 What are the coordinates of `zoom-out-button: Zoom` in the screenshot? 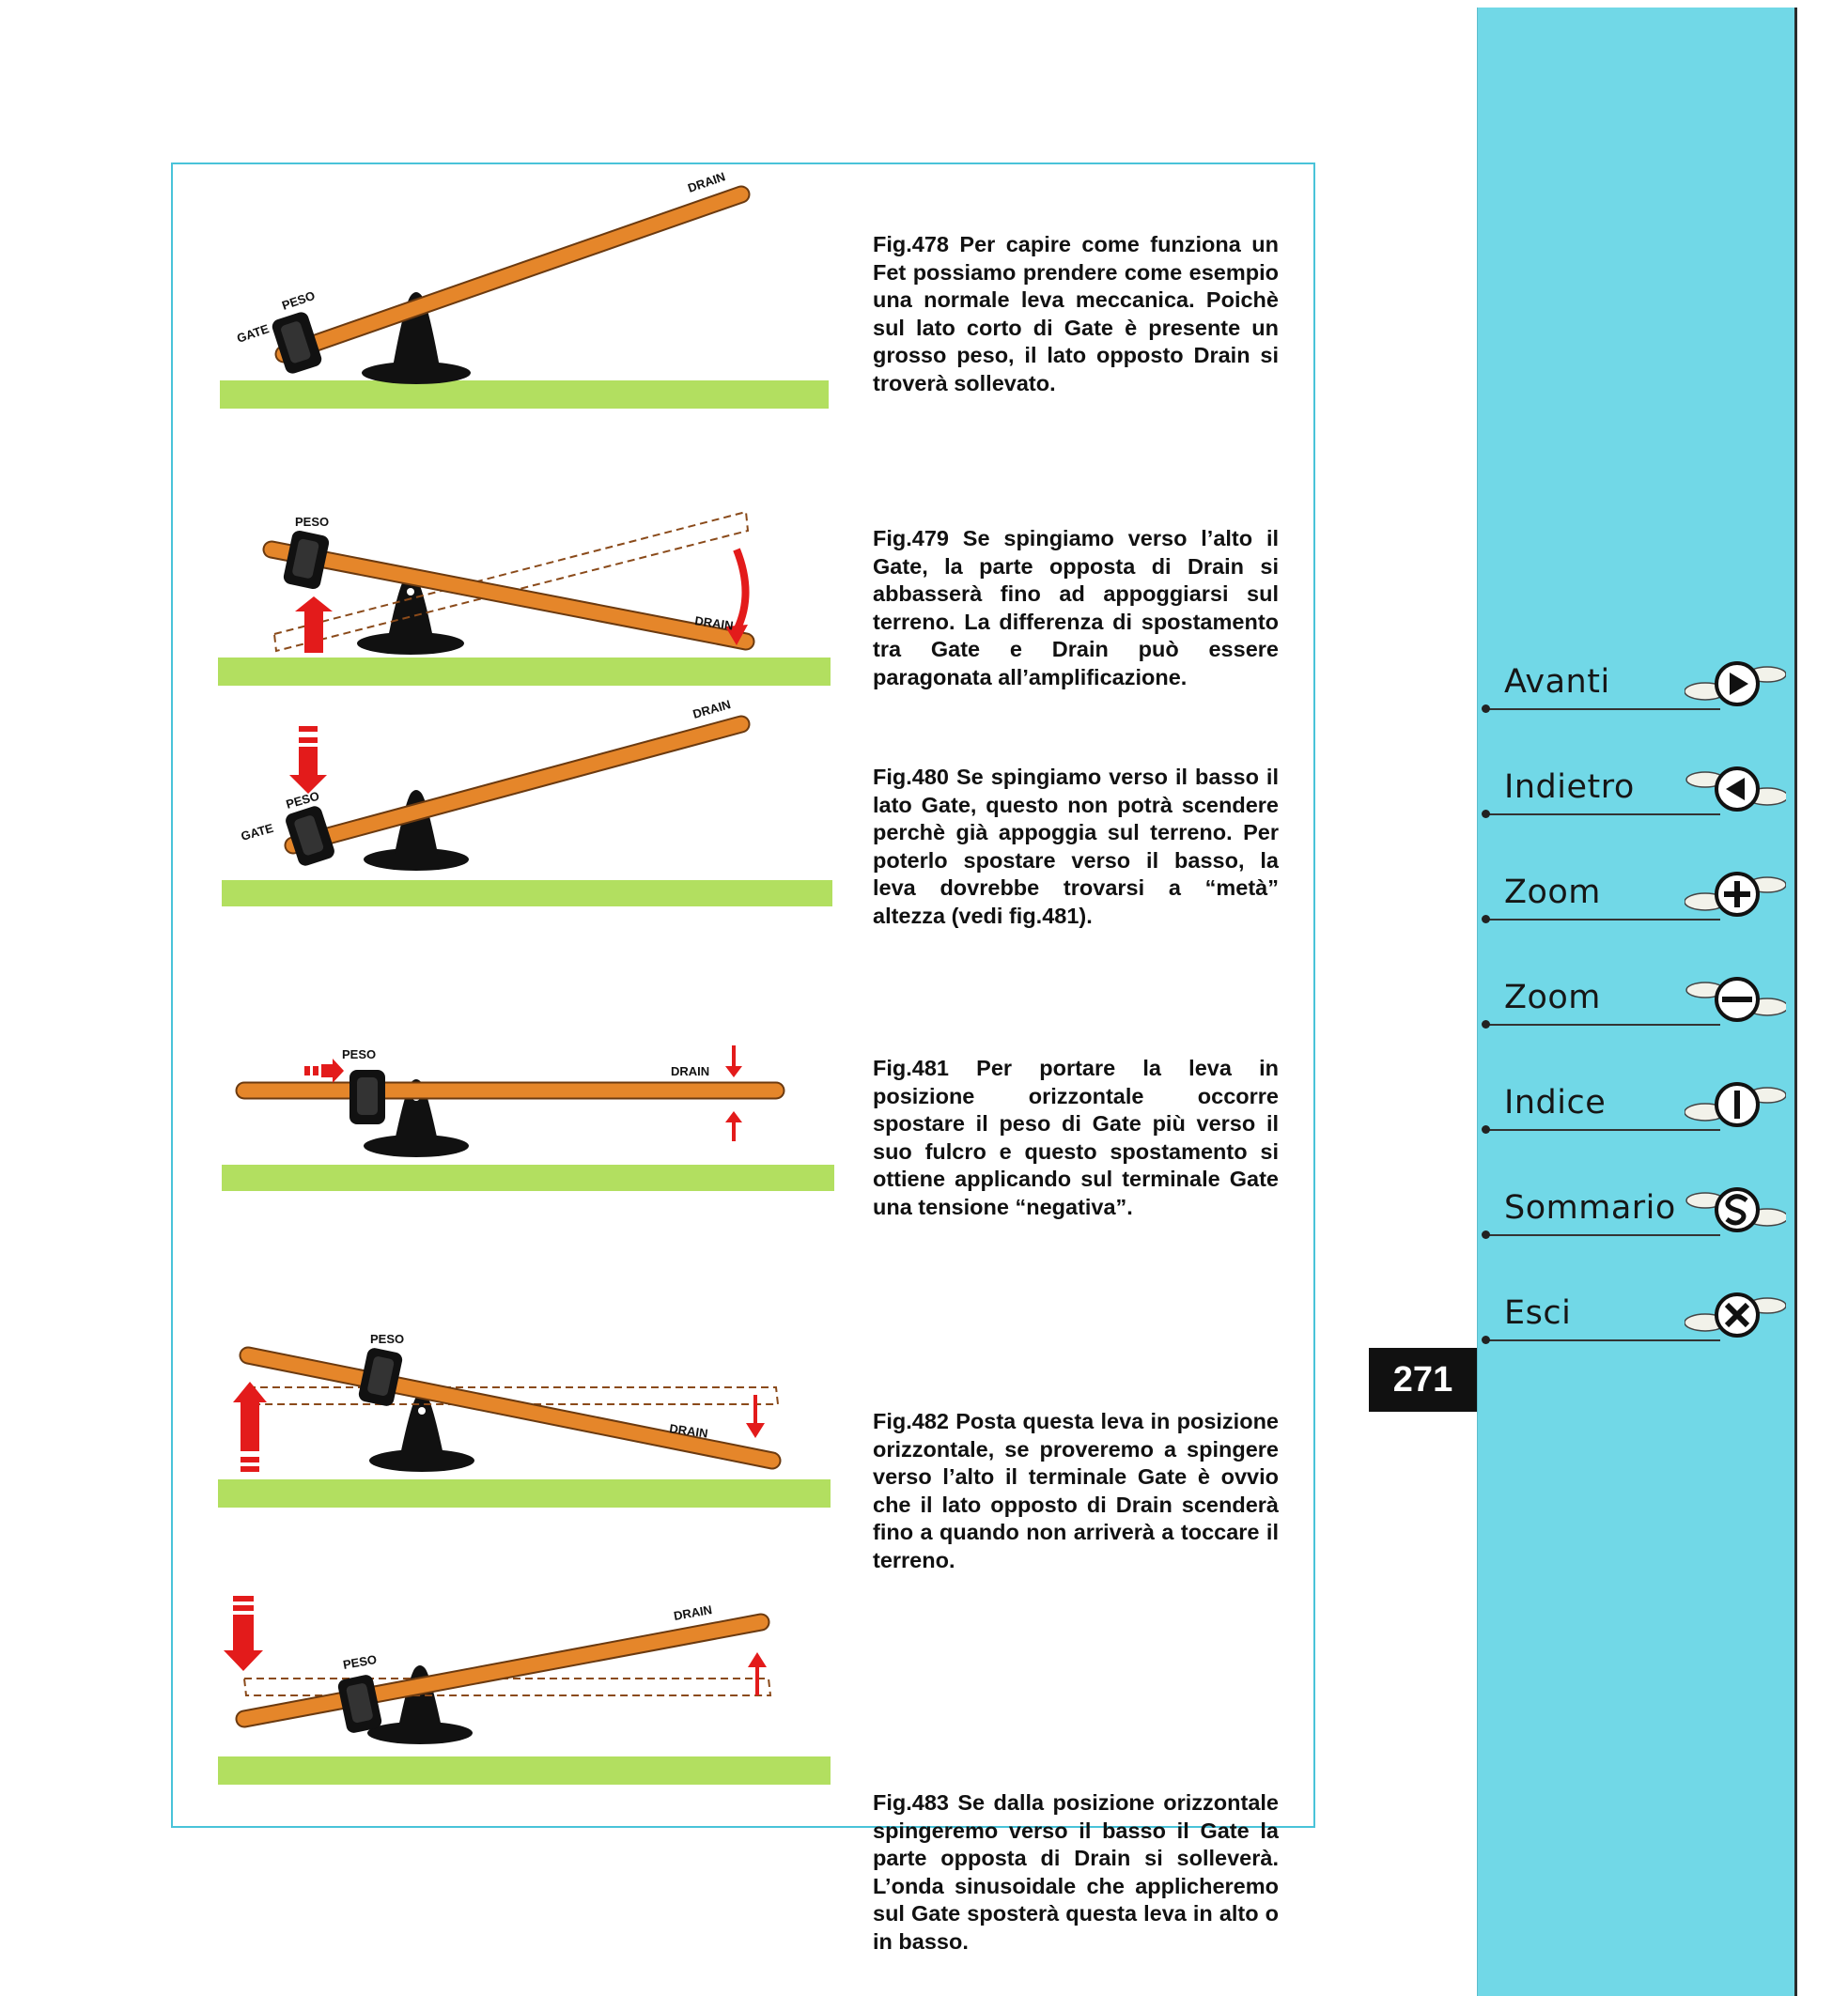 It's located at (1636, 1019).